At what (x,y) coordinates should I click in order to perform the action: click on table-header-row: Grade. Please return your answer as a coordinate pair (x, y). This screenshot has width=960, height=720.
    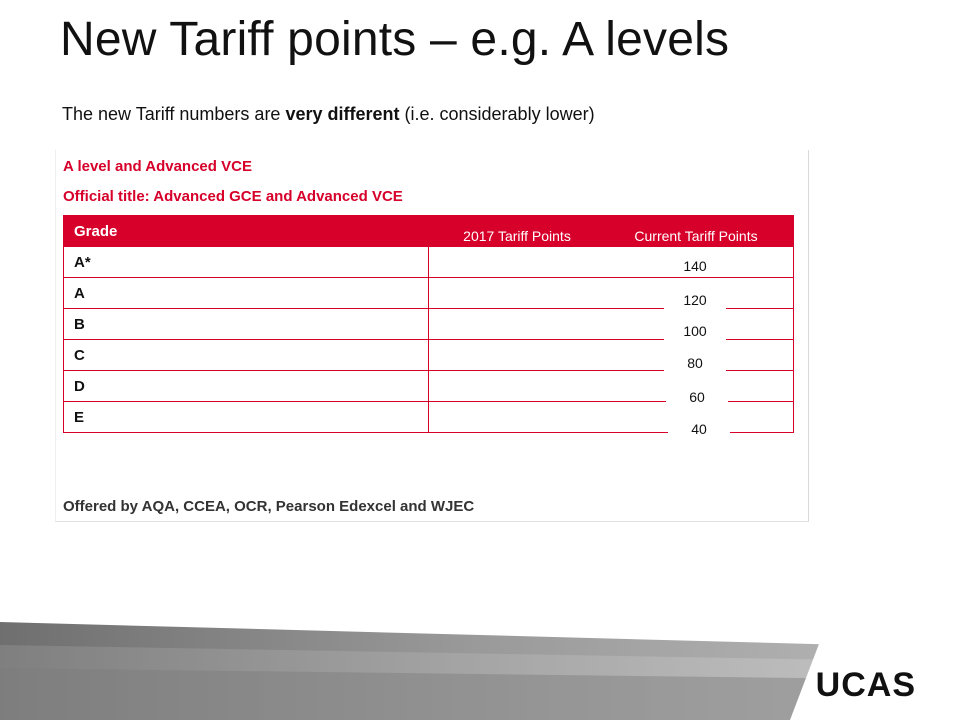
    Looking at the image, I should click on (428, 231).